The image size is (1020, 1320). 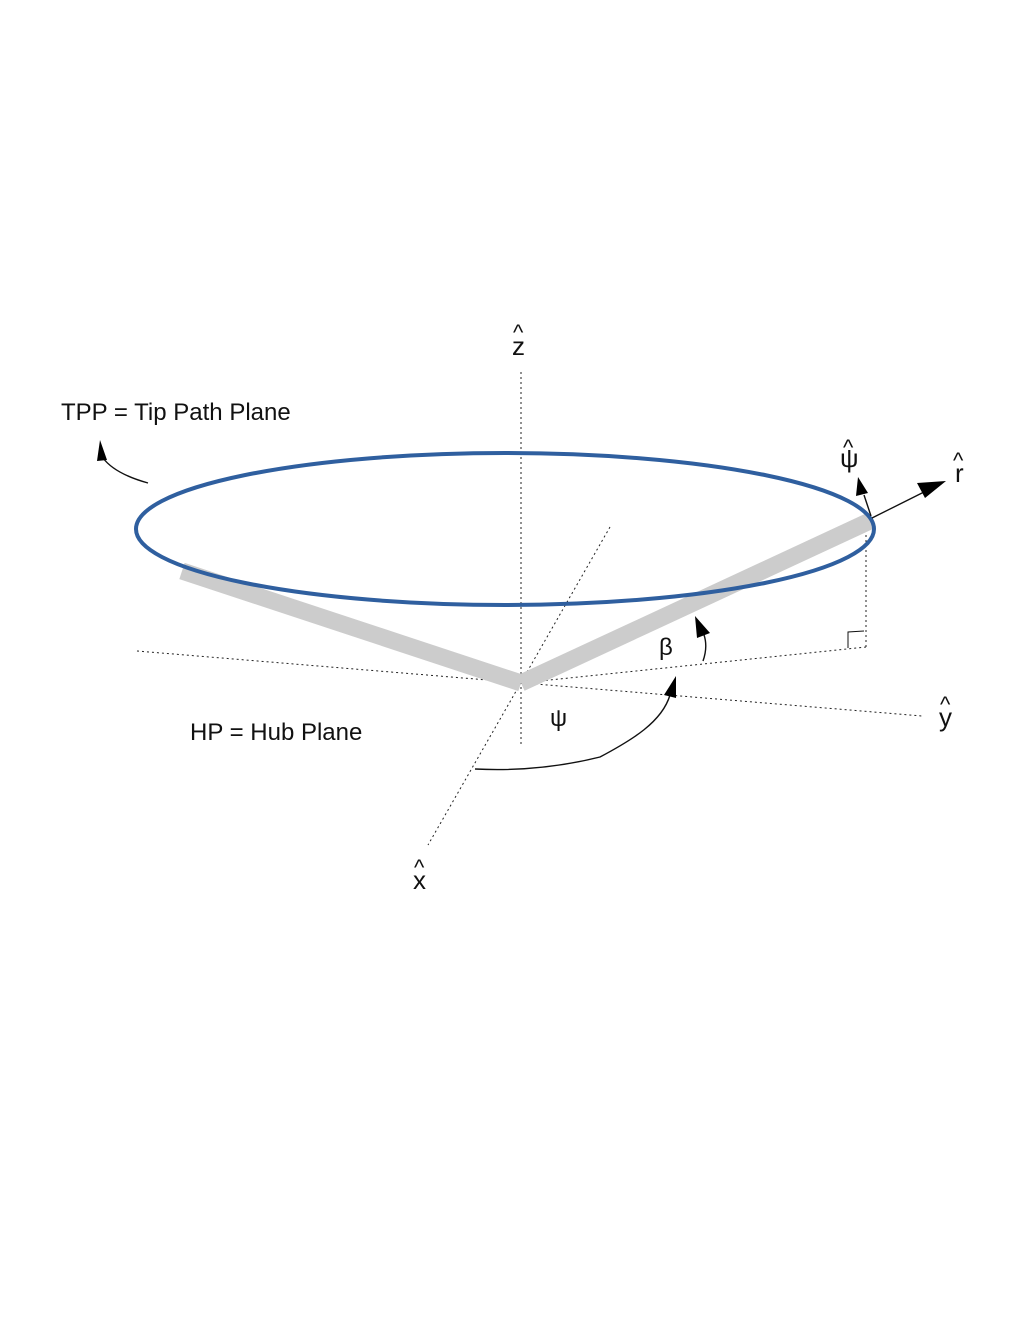 I want to click on r-vector-line, so click(x=900, y=504).